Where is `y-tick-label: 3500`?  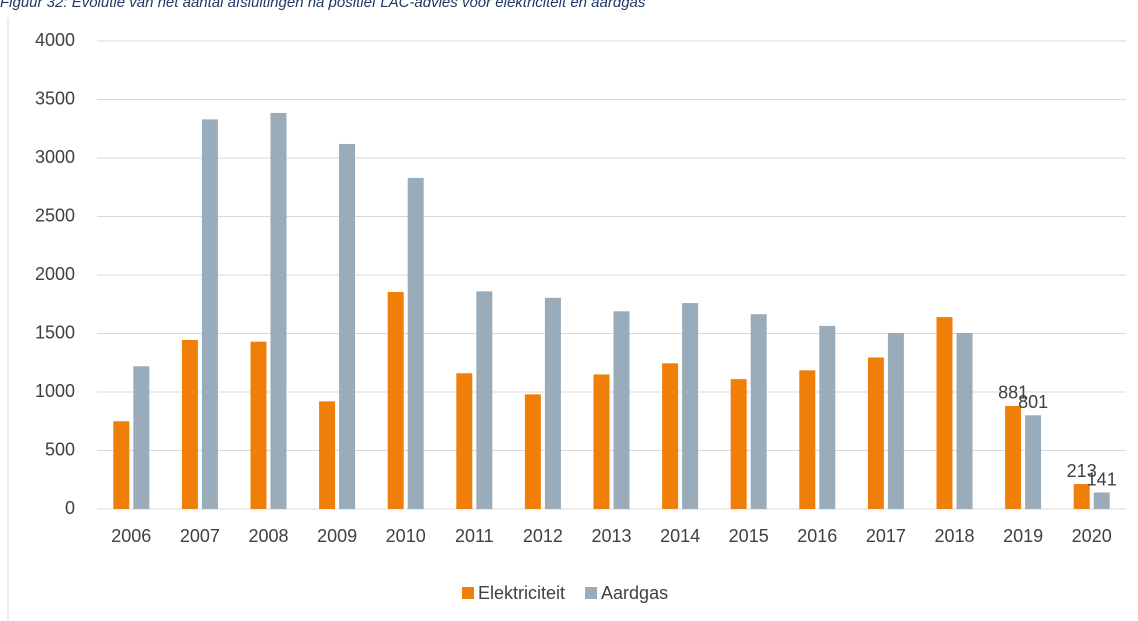 y-tick-label: 3500 is located at coordinates (55, 98).